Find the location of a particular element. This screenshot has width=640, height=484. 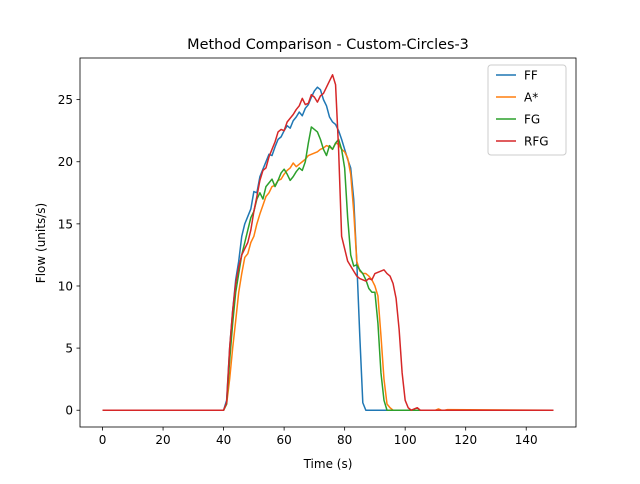

y-tick-label: 25 is located at coordinates (65, 100).